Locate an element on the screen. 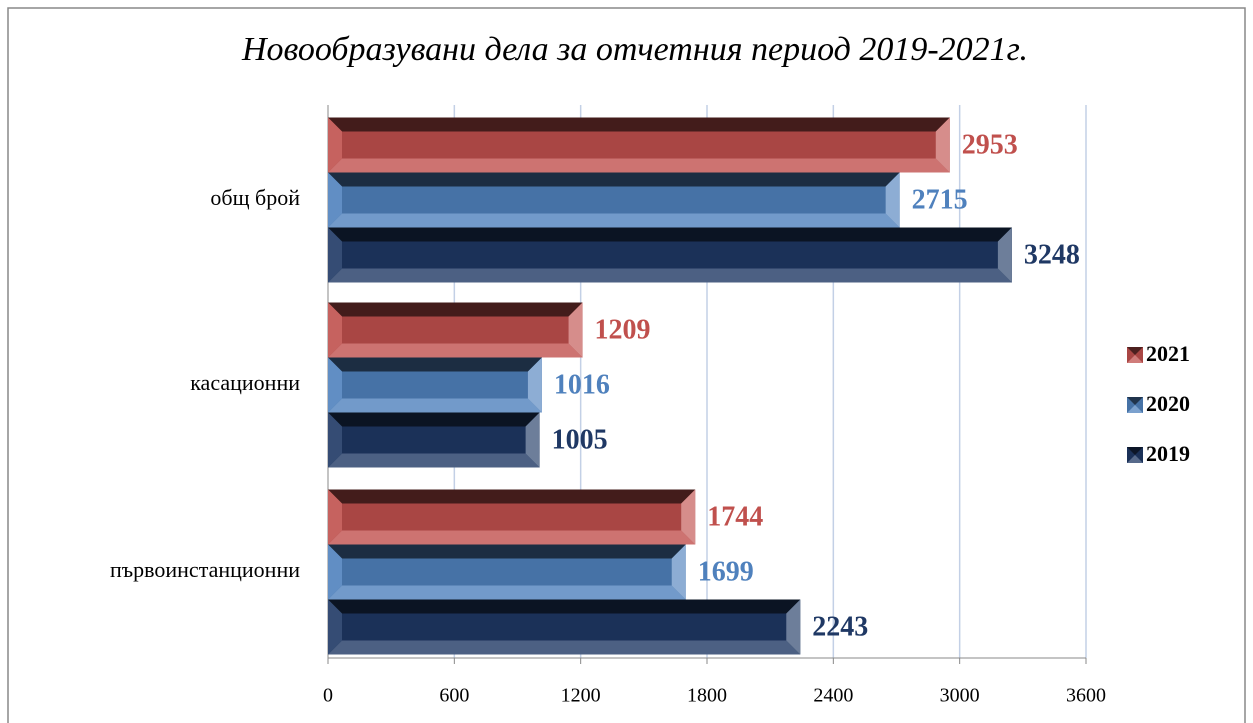 The height and width of the screenshot is (723, 1253). y-tick-label: касационни is located at coordinates (245, 382).